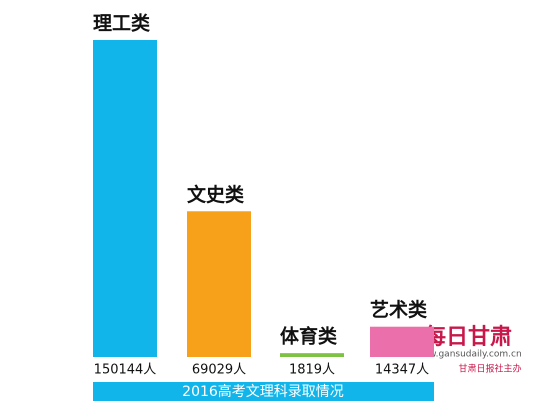 This screenshot has width=550, height=416. What do you see at coordinates (398, 309) in the screenshot?
I see `category-label: 艺术类` at bounding box center [398, 309].